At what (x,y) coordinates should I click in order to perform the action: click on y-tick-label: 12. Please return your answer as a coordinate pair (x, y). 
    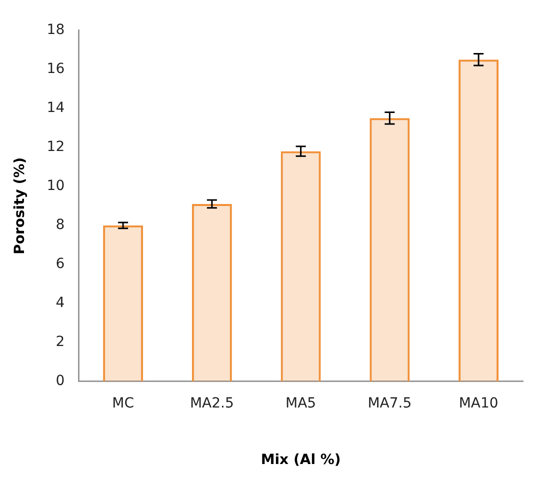
    Looking at the image, I should click on (55, 147).